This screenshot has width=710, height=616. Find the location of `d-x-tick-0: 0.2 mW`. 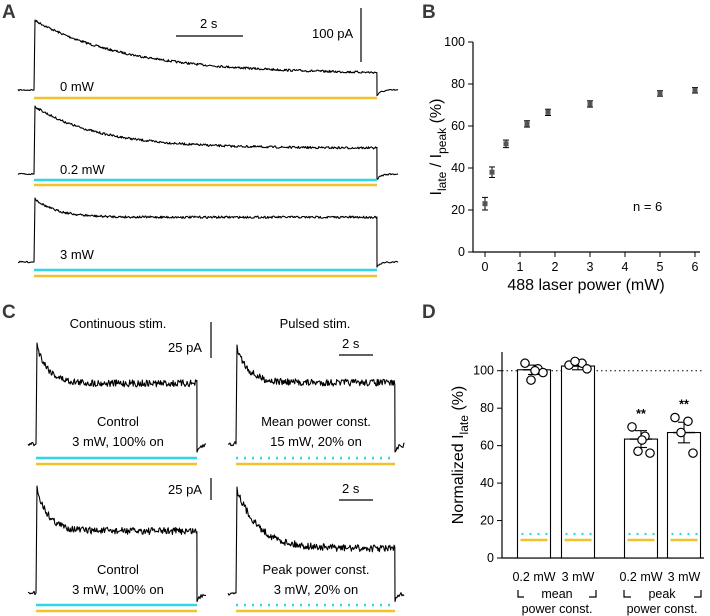

d-x-tick-0: 0.2 mW is located at coordinates (533, 577).